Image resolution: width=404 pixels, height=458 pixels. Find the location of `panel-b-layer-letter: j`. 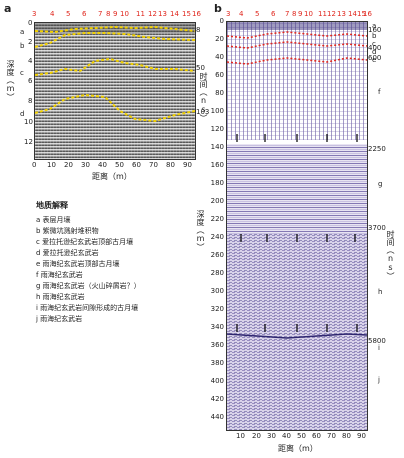

panel-b-layer-letter: j is located at coordinates (379, 380).